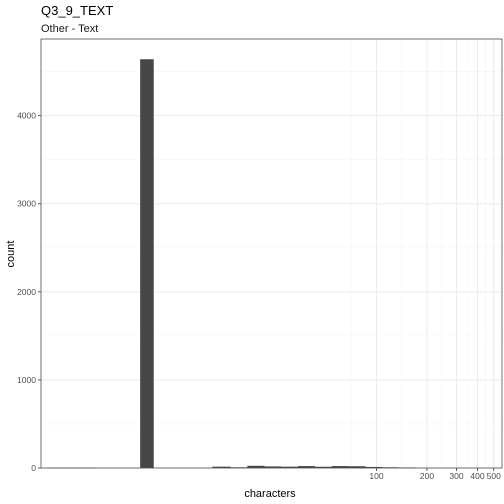 The width and height of the screenshot is (504, 504). What do you see at coordinates (11, 254) in the screenshot?
I see `y-axis-title: count` at bounding box center [11, 254].